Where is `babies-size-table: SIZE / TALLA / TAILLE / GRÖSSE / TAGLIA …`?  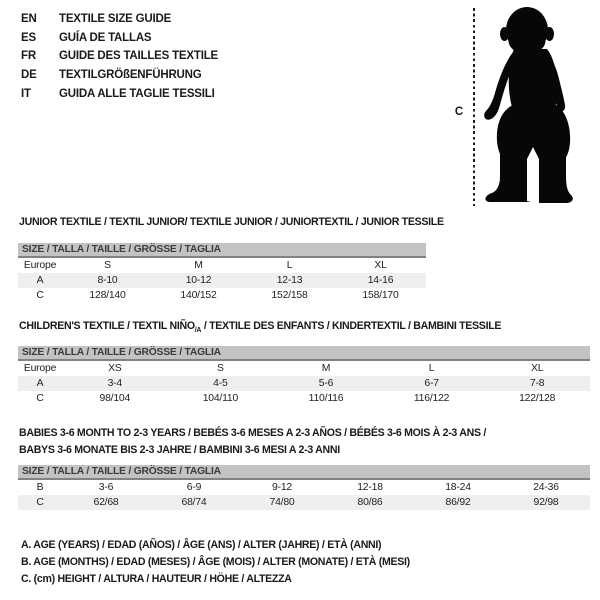 babies-size-table: SIZE / TALLA / TAILLE / GRÖSSE / TAGLIA … is located at coordinates (304, 487).